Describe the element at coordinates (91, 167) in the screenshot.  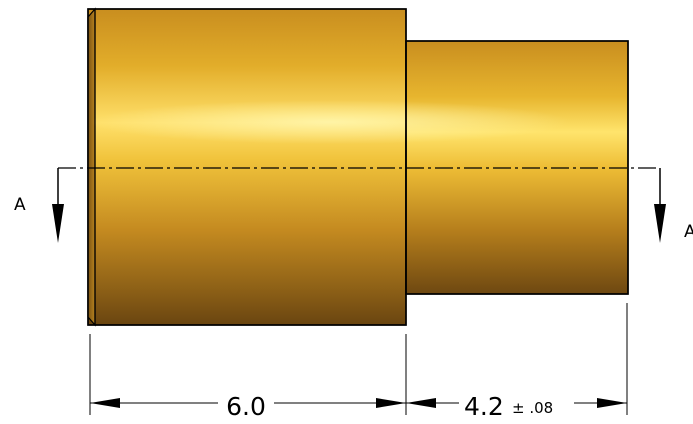
I see `chamfer-face` at that location.